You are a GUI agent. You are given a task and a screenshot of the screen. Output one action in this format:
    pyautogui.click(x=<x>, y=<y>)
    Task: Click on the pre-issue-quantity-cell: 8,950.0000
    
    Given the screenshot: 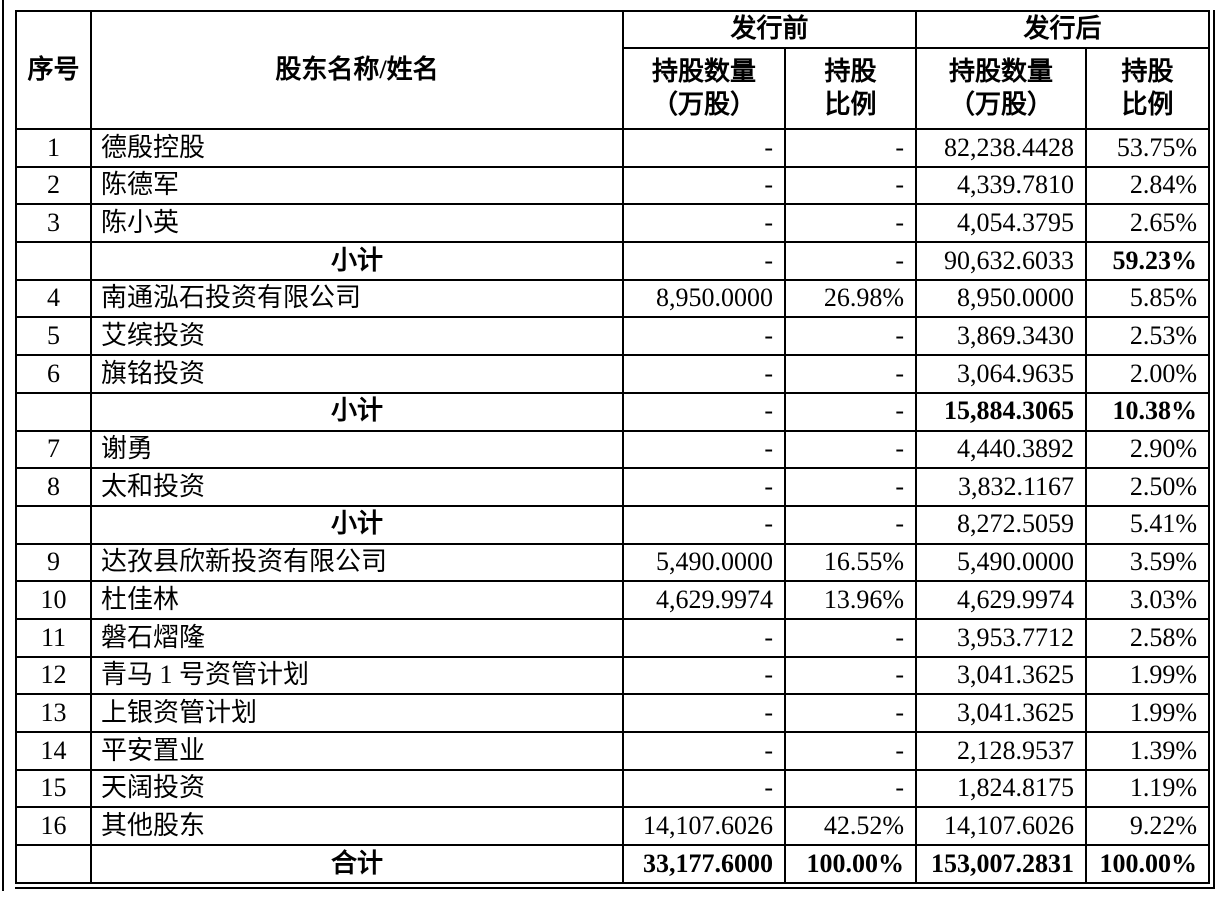 What is the action you would take?
    pyautogui.click(x=704, y=298)
    